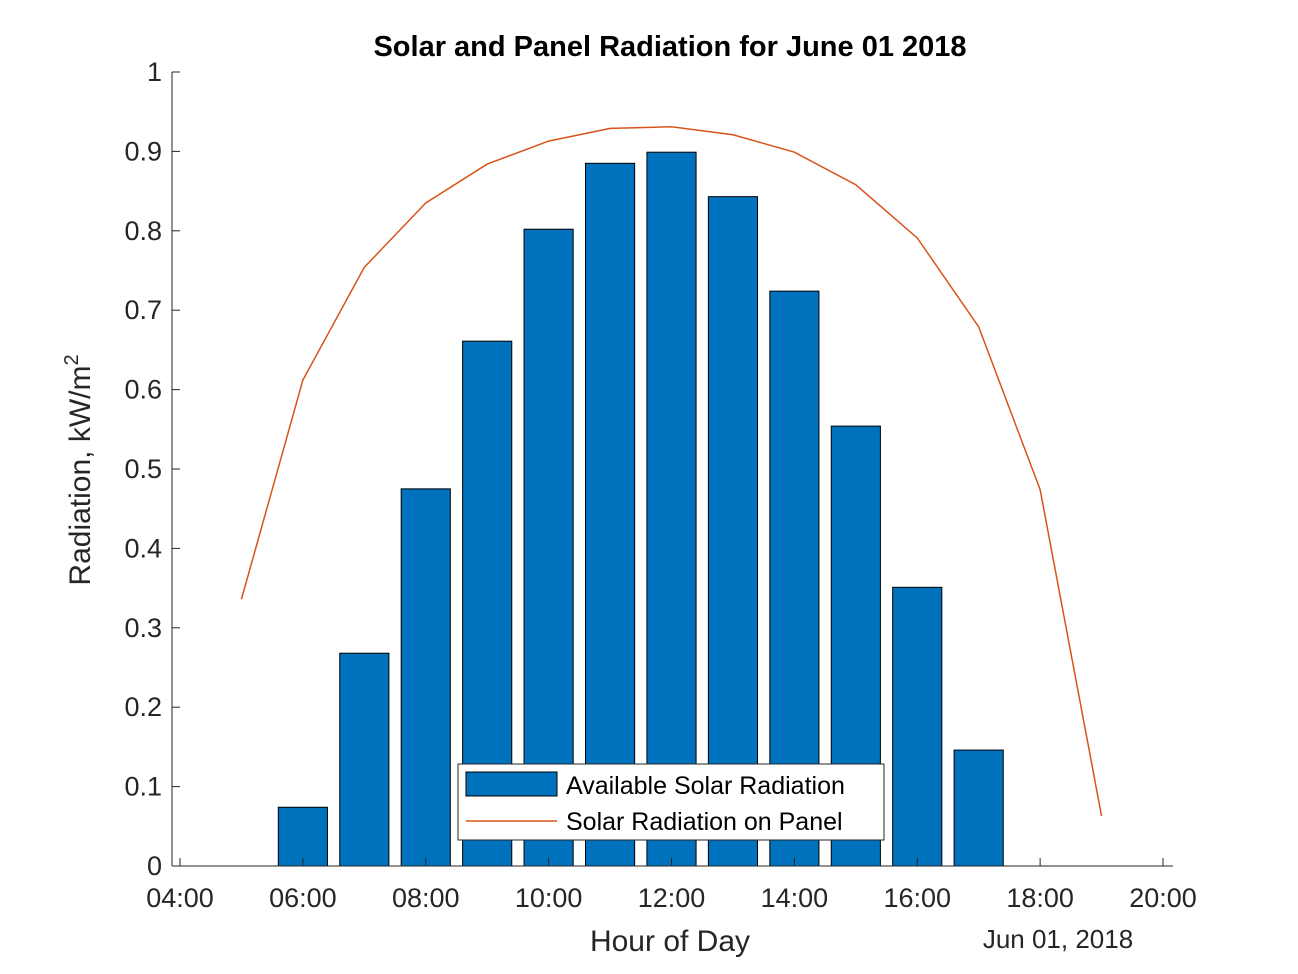  What do you see at coordinates (143, 707) in the screenshot?
I see `y-tick-label: 0.2` at bounding box center [143, 707].